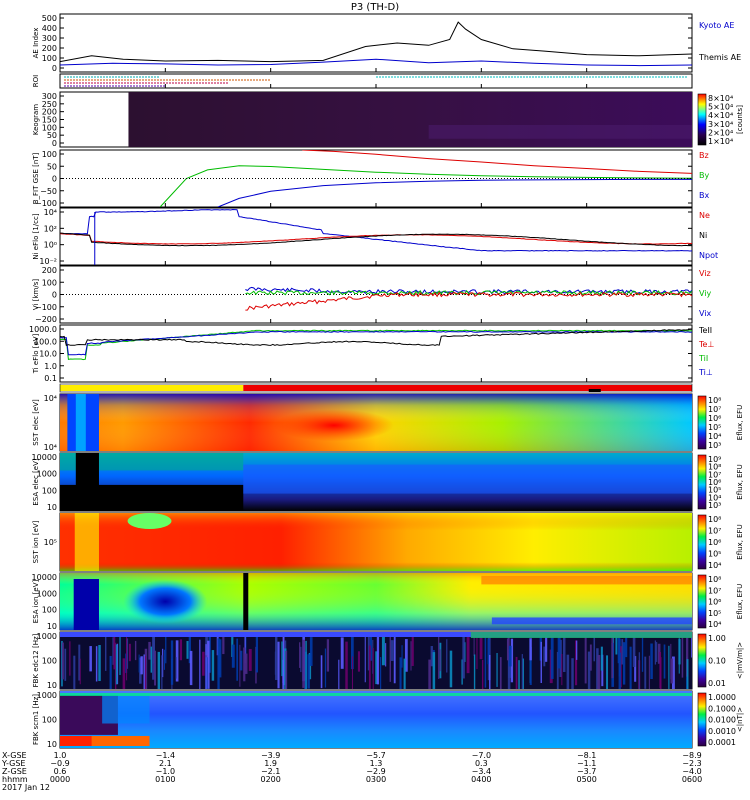 This screenshot has width=750, height=800. I want to click on ytick-fbk_e: 1000, so click(47, 636).